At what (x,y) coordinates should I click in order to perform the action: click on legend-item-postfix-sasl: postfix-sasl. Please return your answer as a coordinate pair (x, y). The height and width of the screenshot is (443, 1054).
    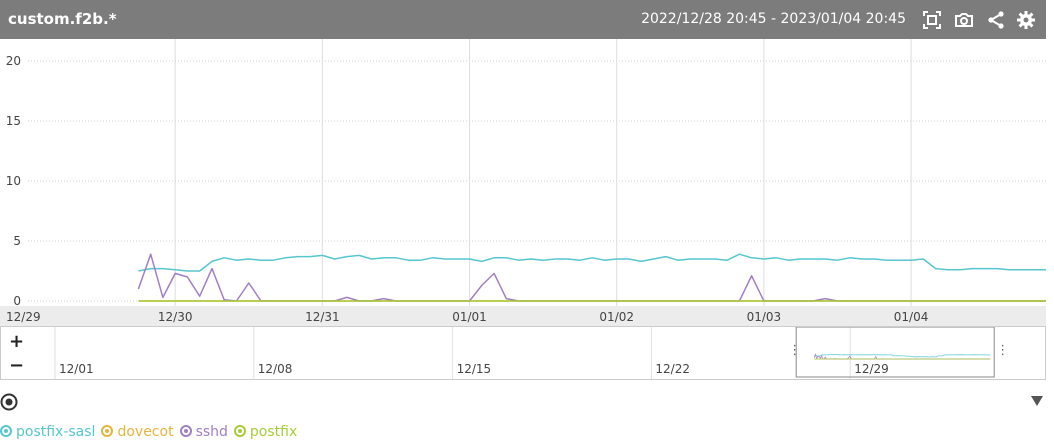
    Looking at the image, I should click on (47, 432).